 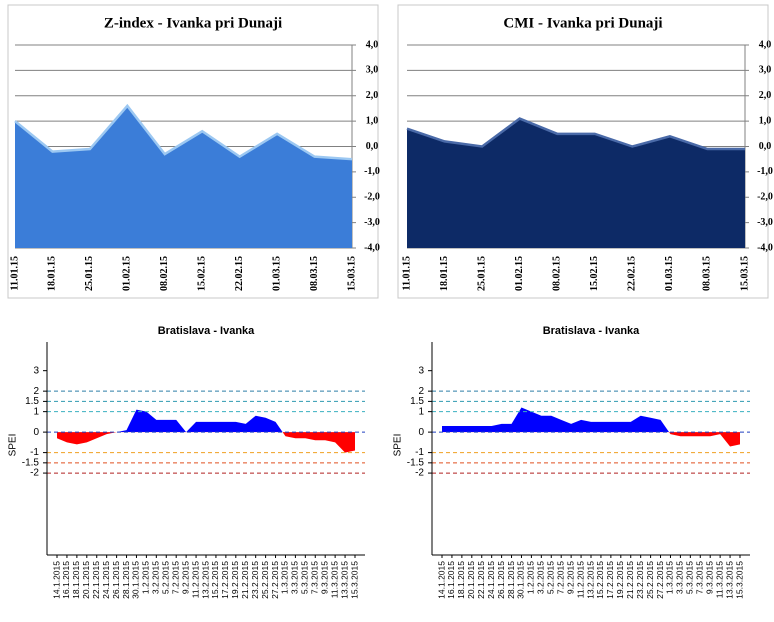 I want to click on x-tick-label: 18.1.2015, so click(x=76, y=580).